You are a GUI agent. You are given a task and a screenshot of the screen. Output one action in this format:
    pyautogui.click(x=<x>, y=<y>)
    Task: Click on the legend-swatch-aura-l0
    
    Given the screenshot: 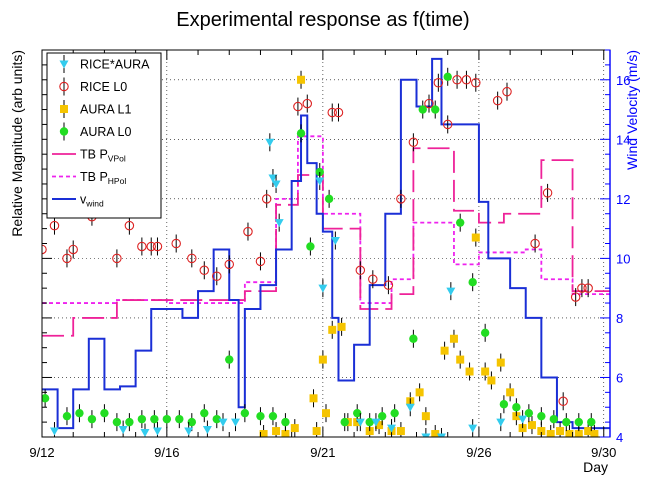 What is the action you would take?
    pyautogui.click(x=64, y=131)
    